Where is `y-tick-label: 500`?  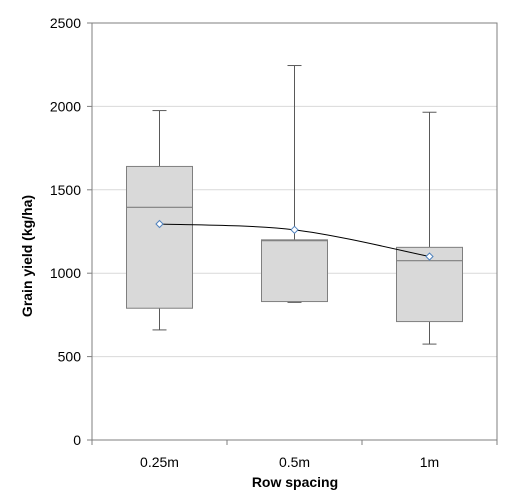 y-tick-label: 500 is located at coordinates (70, 357).